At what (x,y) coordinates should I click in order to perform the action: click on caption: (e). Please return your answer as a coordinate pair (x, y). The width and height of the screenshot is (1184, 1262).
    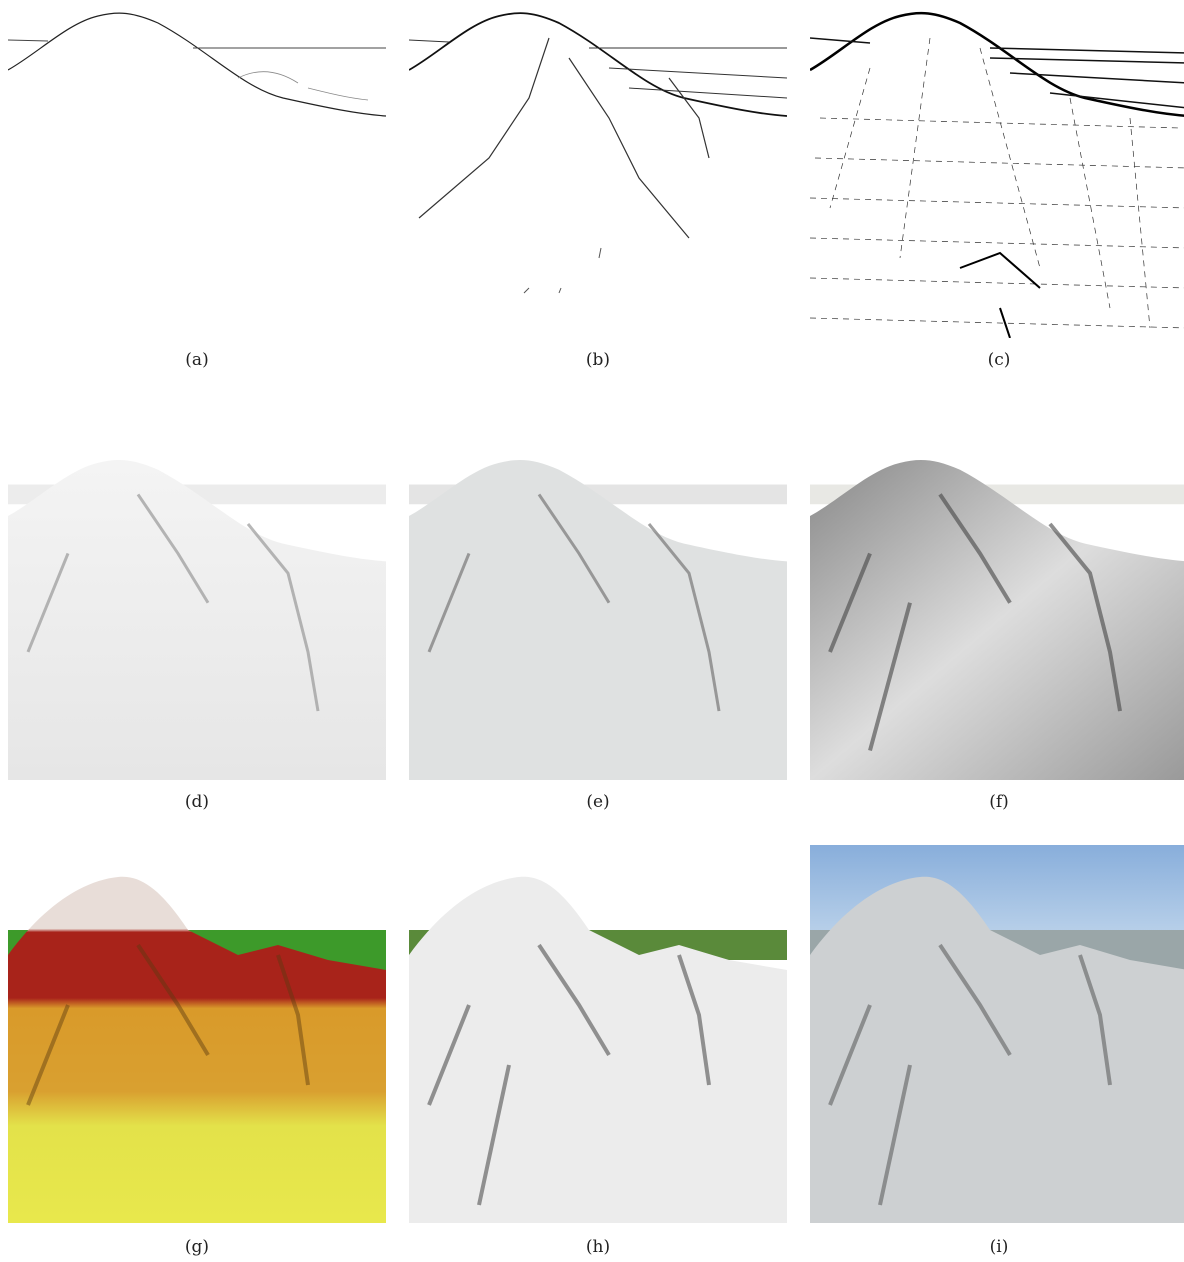
    Looking at the image, I should click on (598, 802).